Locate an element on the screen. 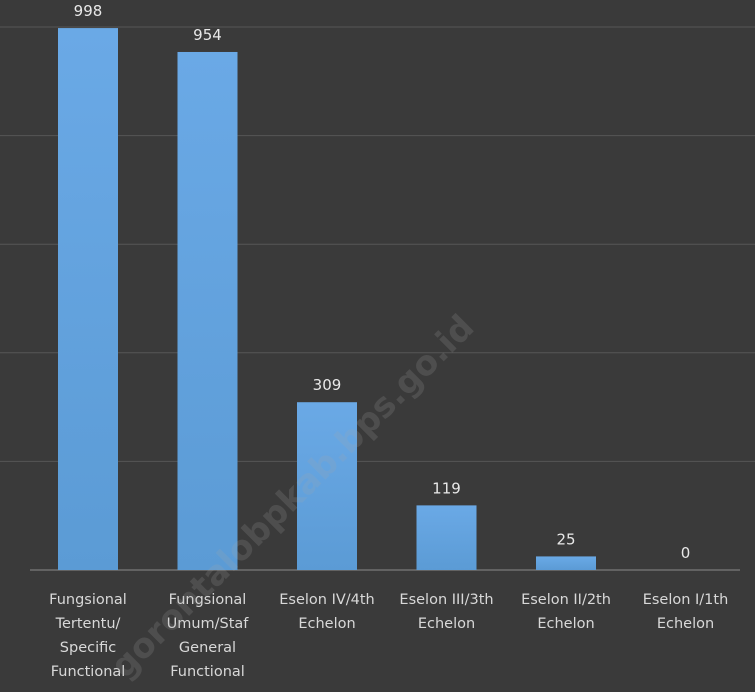  category-tick-label: Eselon II/2th is located at coordinates (566, 600).